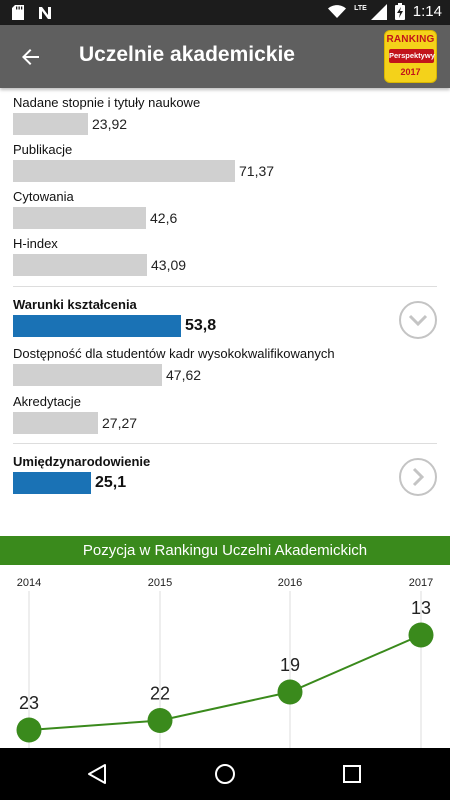 Image resolution: width=450 pixels, height=800 pixels. Describe the element at coordinates (45, 12) in the screenshot. I see `n-notification-icon` at that location.